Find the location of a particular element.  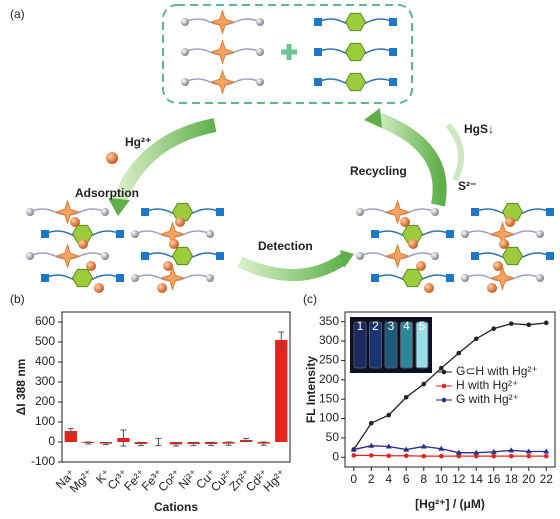

x-tick-label: 0 is located at coordinates (353, 479).